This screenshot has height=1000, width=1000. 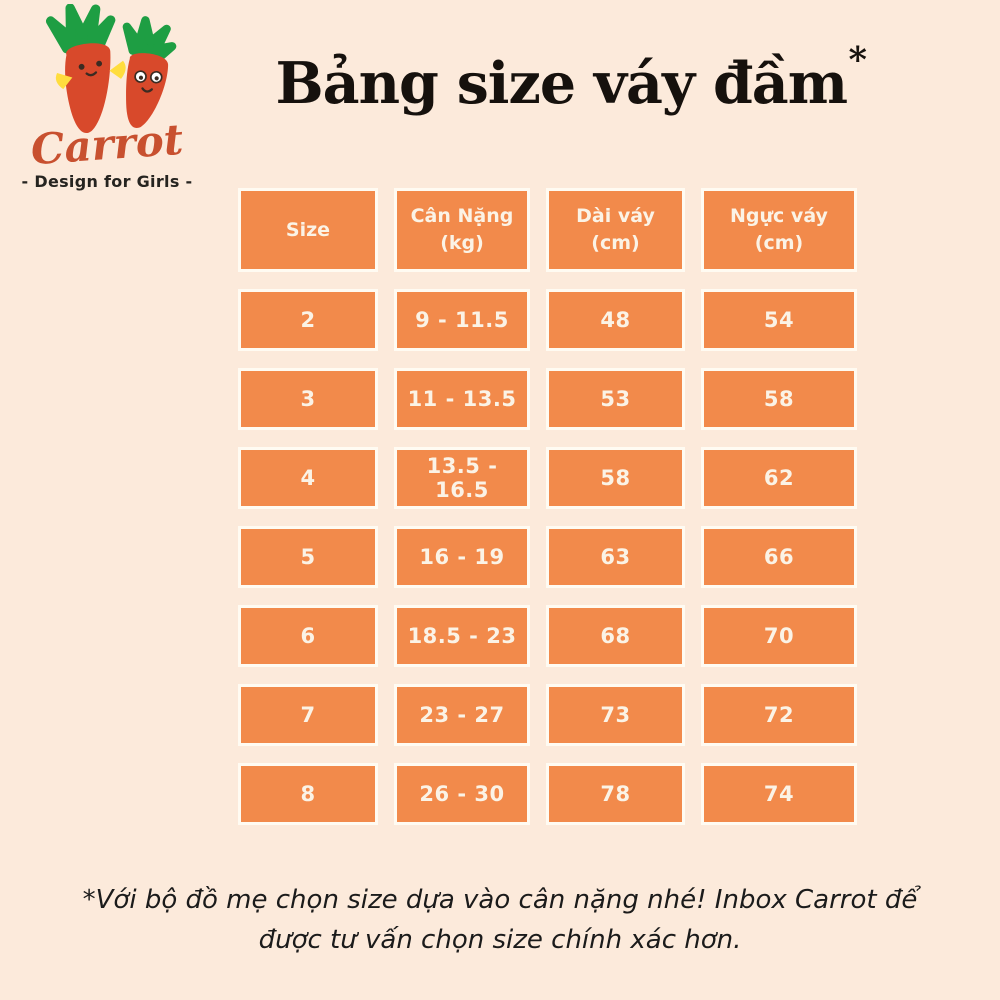 I want to click on data-cell: 5, so click(x=308, y=557).